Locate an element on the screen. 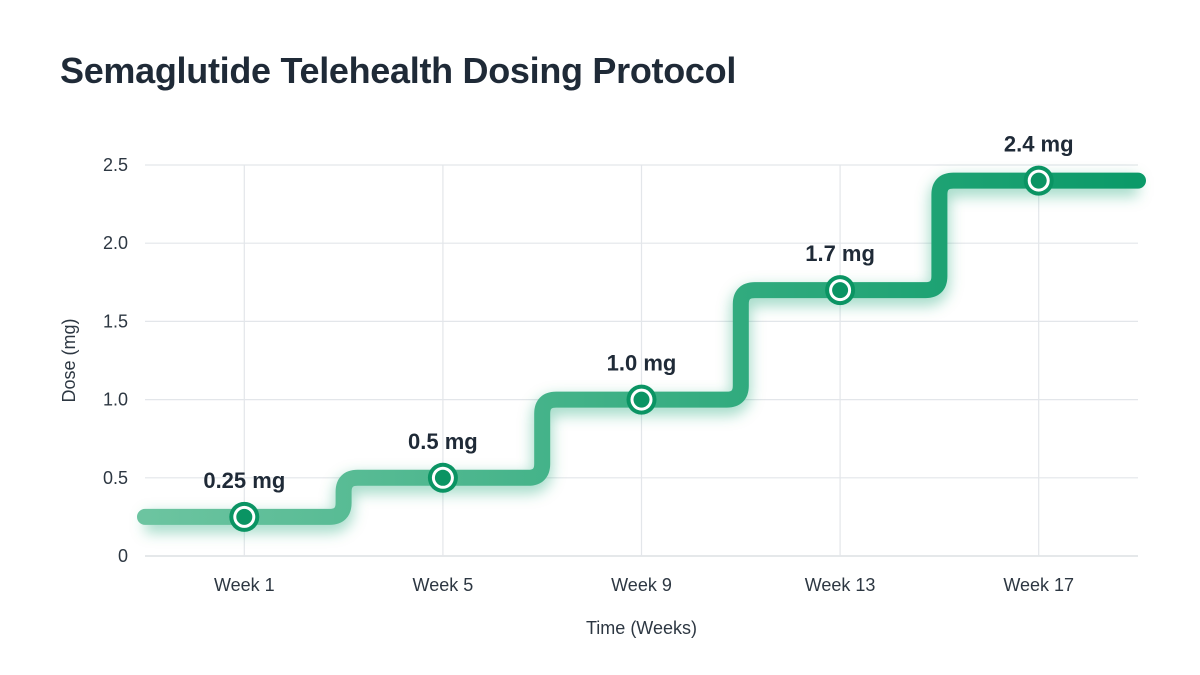 This screenshot has width=1200, height=675. data-label: 1.7 mg is located at coordinates (840, 253).